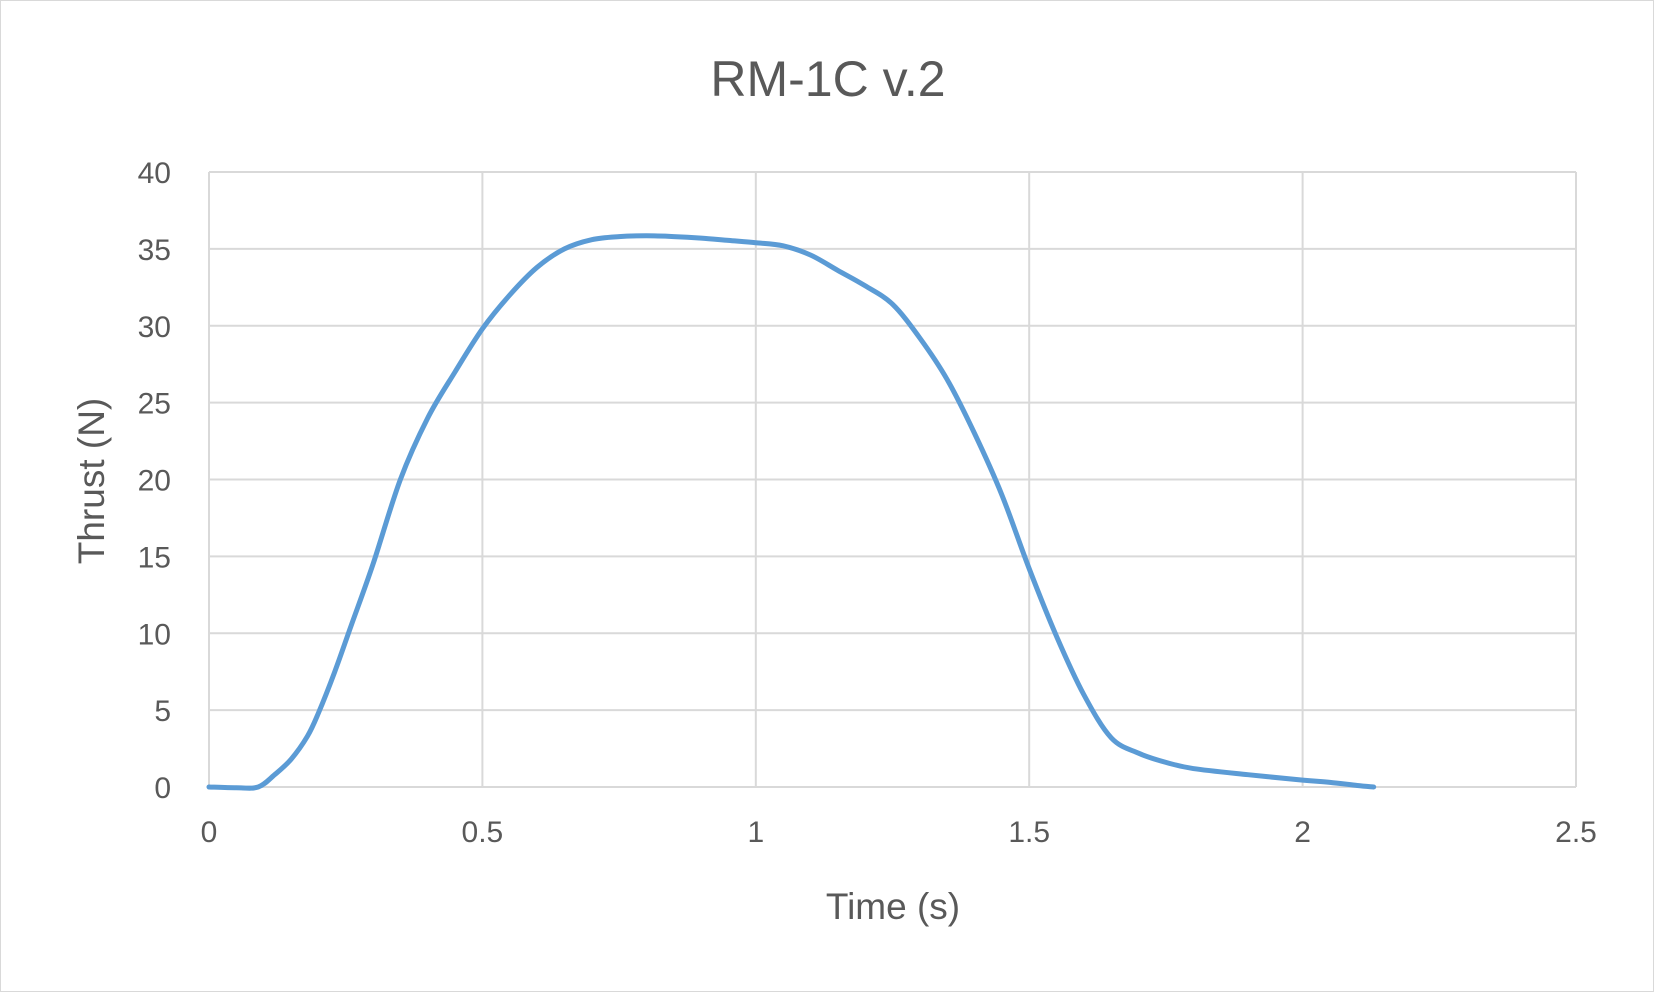 Image resolution: width=1654 pixels, height=993 pixels. I want to click on y-tick-label: 40, so click(154, 173).